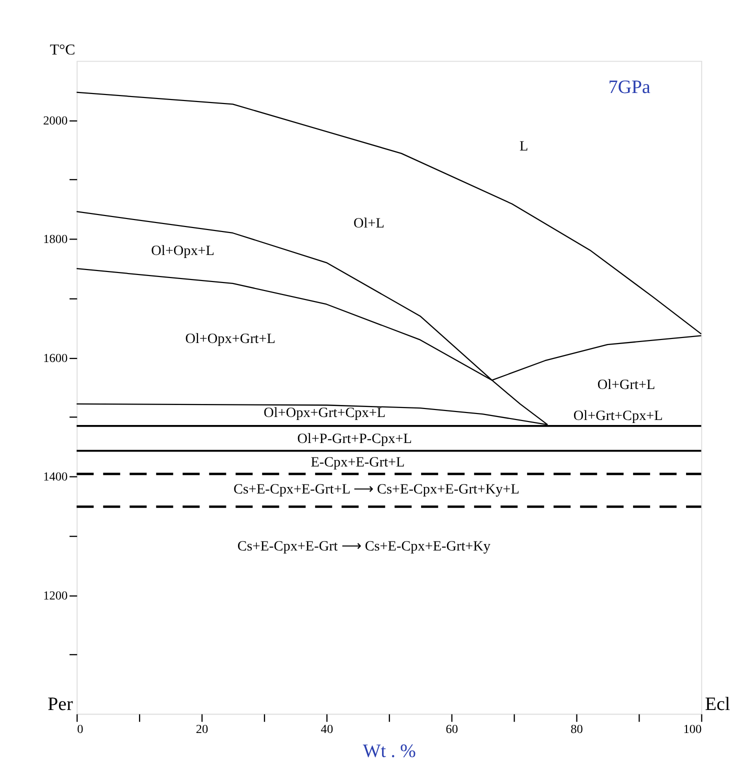 The width and height of the screenshot is (740, 774). I want to click on annotation: Ol+Grt+Cpx+L, so click(618, 416).